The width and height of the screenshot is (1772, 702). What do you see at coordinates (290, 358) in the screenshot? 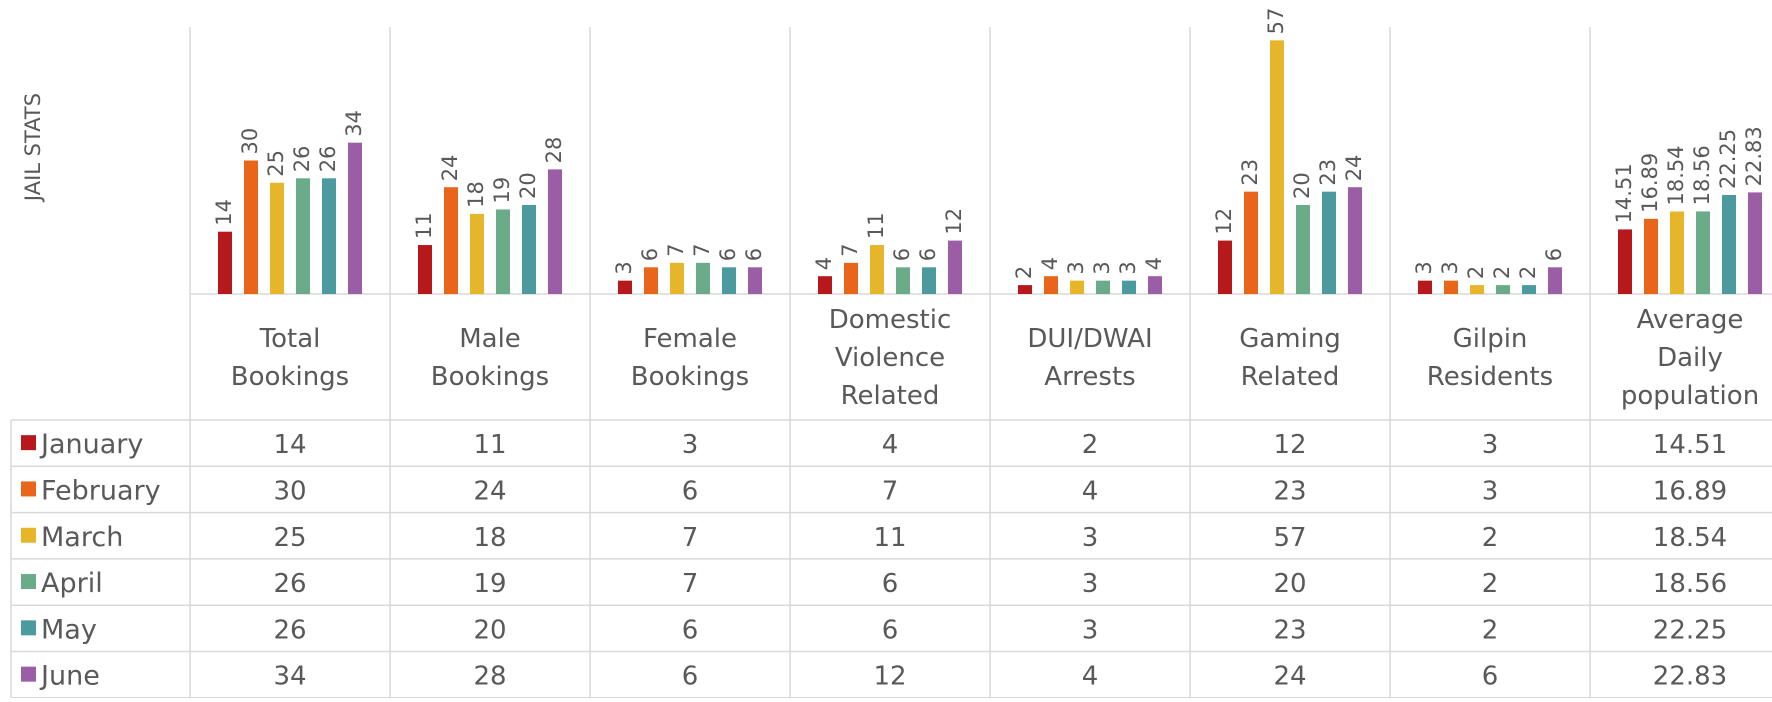
I see `category-label: Total Bookings` at bounding box center [290, 358].